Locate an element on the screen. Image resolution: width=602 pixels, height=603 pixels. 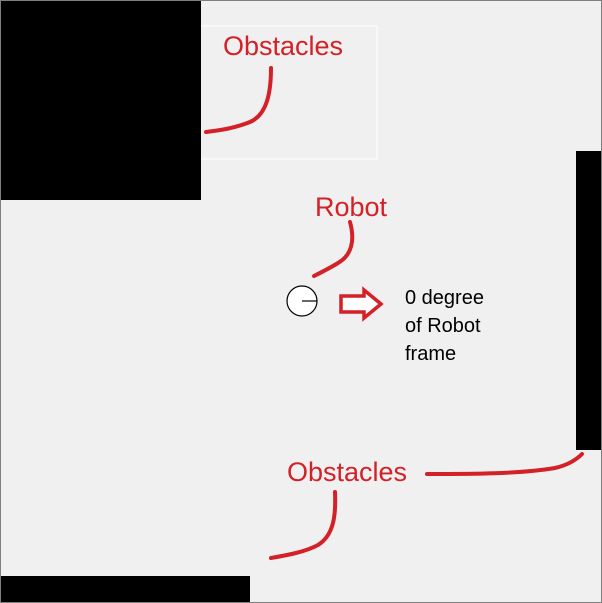
pointer-obstacles-bottom is located at coordinates (303, 525).